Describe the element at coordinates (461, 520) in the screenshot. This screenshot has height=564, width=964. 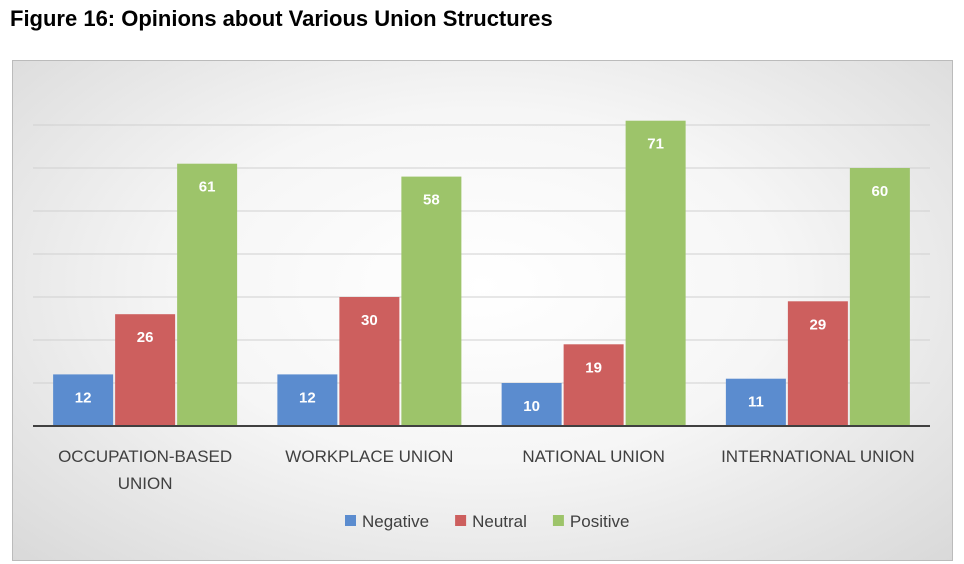
I see `legend-swatch-neutral` at that location.